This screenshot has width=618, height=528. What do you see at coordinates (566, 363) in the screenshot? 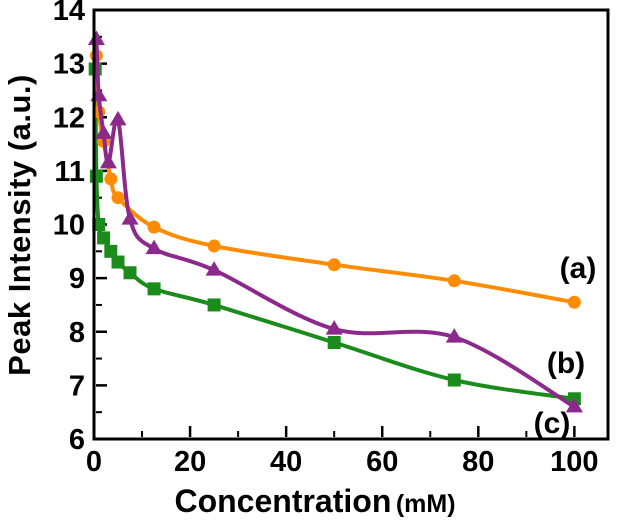
I see `series-label-b: (b)` at bounding box center [566, 363].